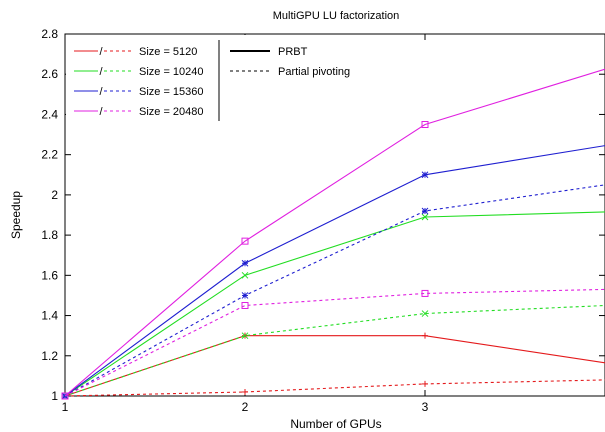 The height and width of the screenshot is (432, 605). What do you see at coordinates (49, 356) in the screenshot?
I see `y-tick-label: 1.2` at bounding box center [49, 356].